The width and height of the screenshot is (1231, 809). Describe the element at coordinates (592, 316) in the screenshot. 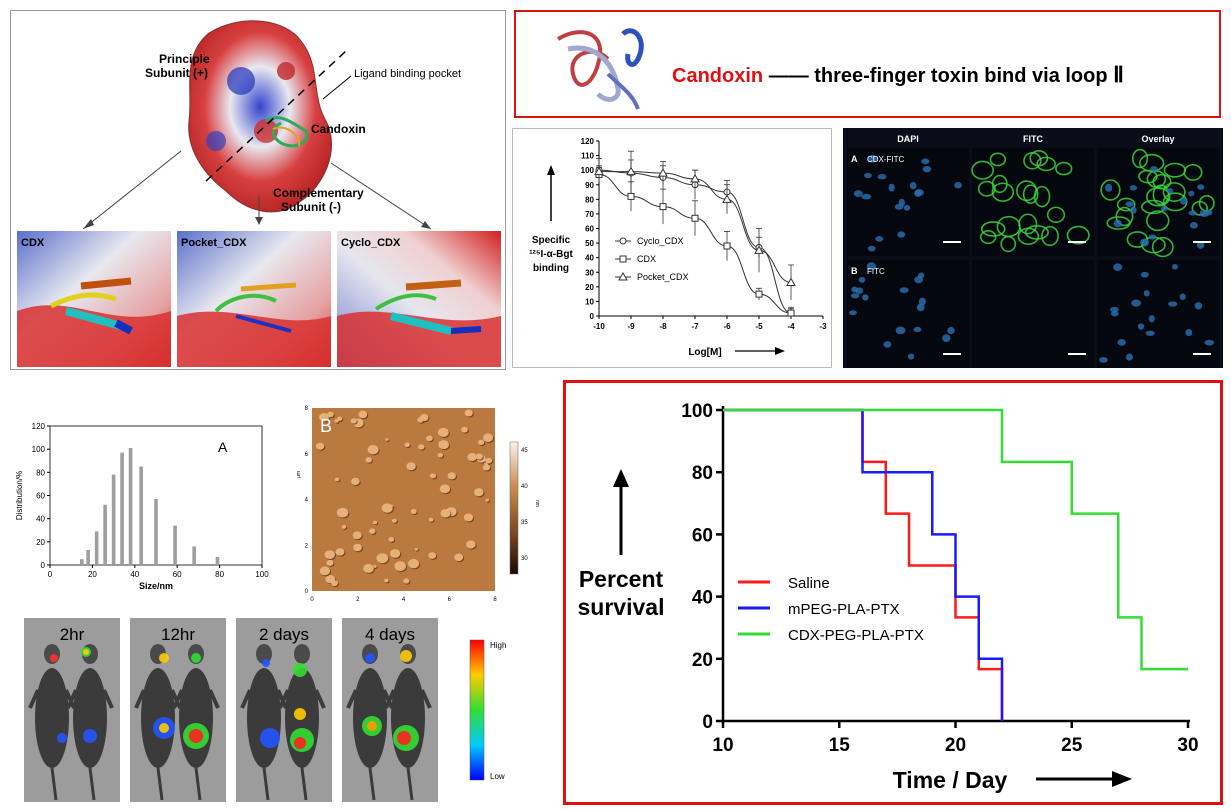

I see `binding-y-tick: 0` at that location.